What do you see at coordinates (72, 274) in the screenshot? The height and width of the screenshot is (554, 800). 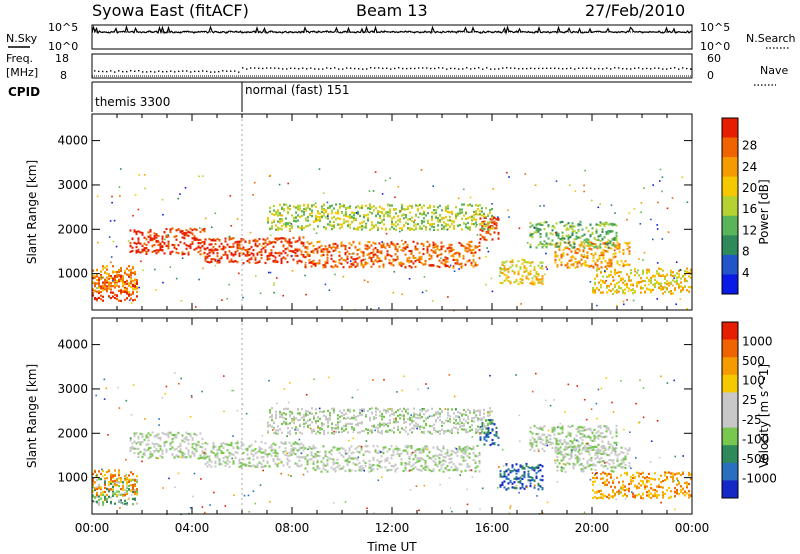 I see `y-tick-label: 1000` at bounding box center [72, 274].